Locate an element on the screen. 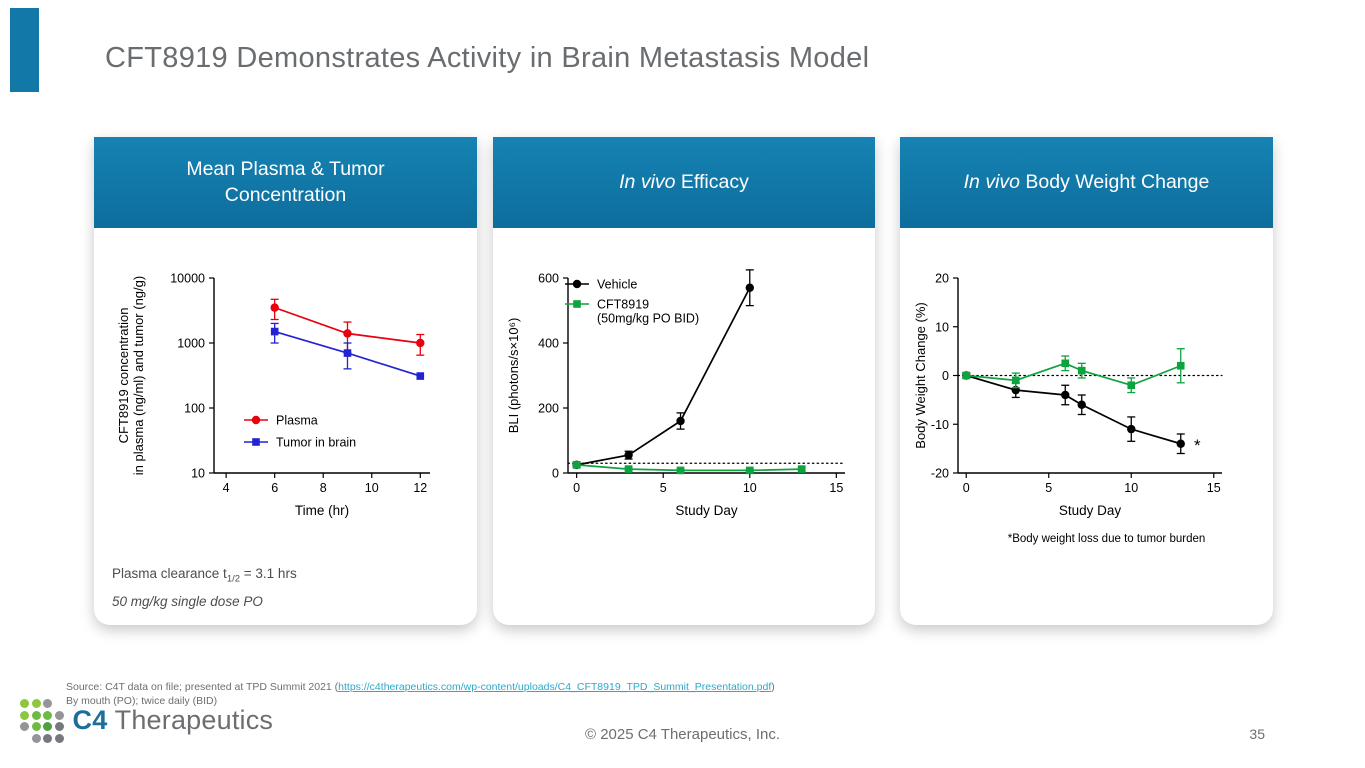 The width and height of the screenshot is (1365, 768). svg-text: 6 is located at coordinates (274, 488).